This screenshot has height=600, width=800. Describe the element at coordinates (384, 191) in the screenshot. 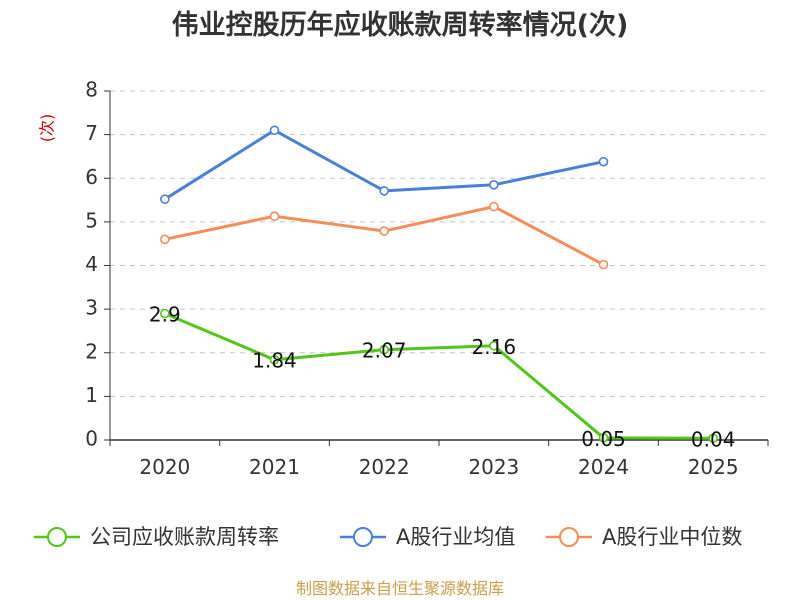

I see `data-point-A股行业均值-2022` at that location.